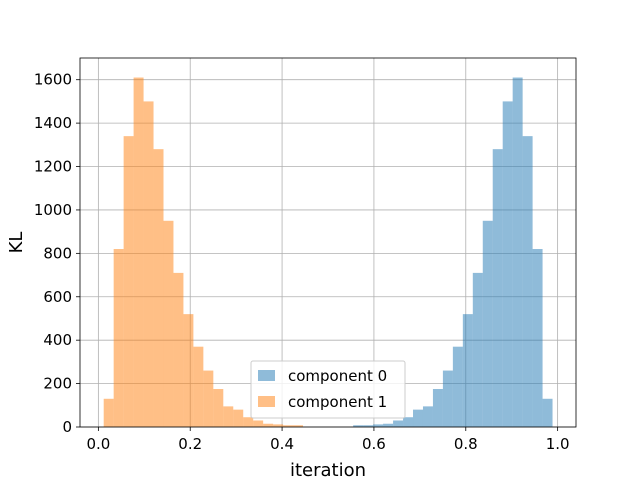  Describe the element at coordinates (16, 243) in the screenshot. I see `y-axis-label: KL` at that location.